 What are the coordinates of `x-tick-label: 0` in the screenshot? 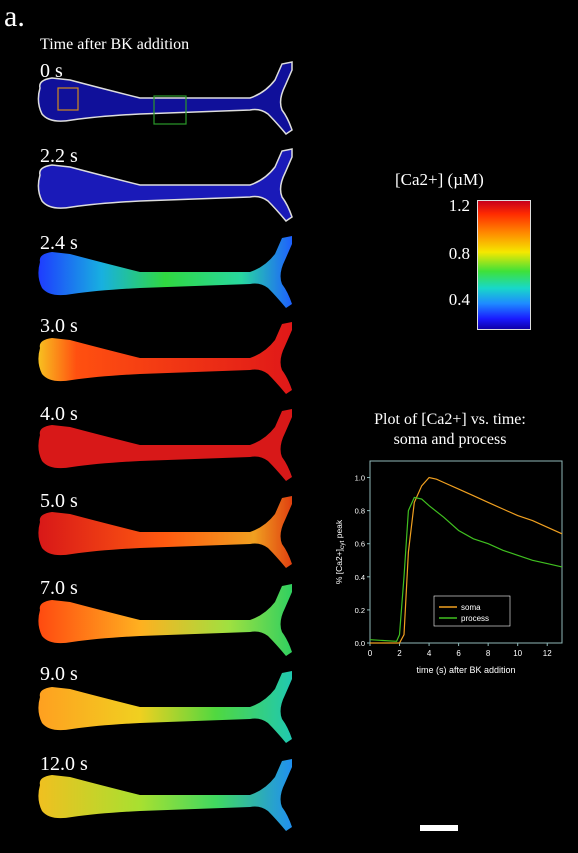 It's located at (370, 653).